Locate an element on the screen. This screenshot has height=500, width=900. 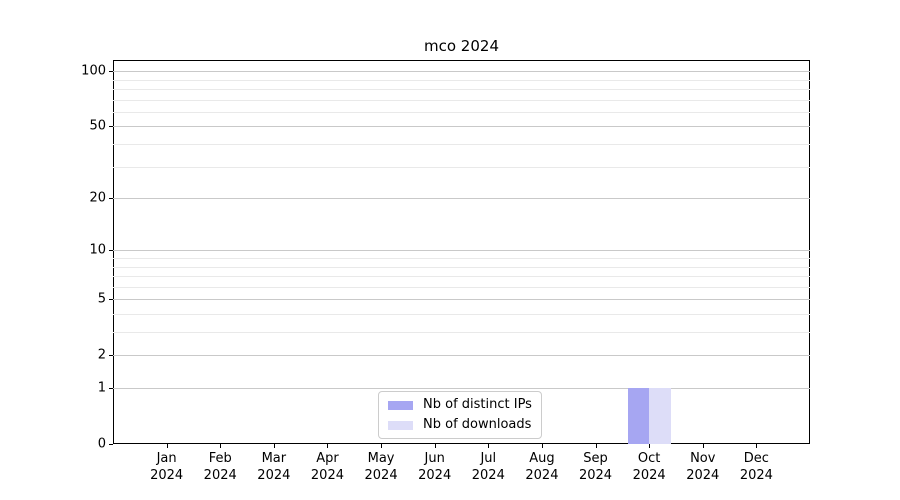
x-tick-label: Mar 2024 is located at coordinates (274, 467).